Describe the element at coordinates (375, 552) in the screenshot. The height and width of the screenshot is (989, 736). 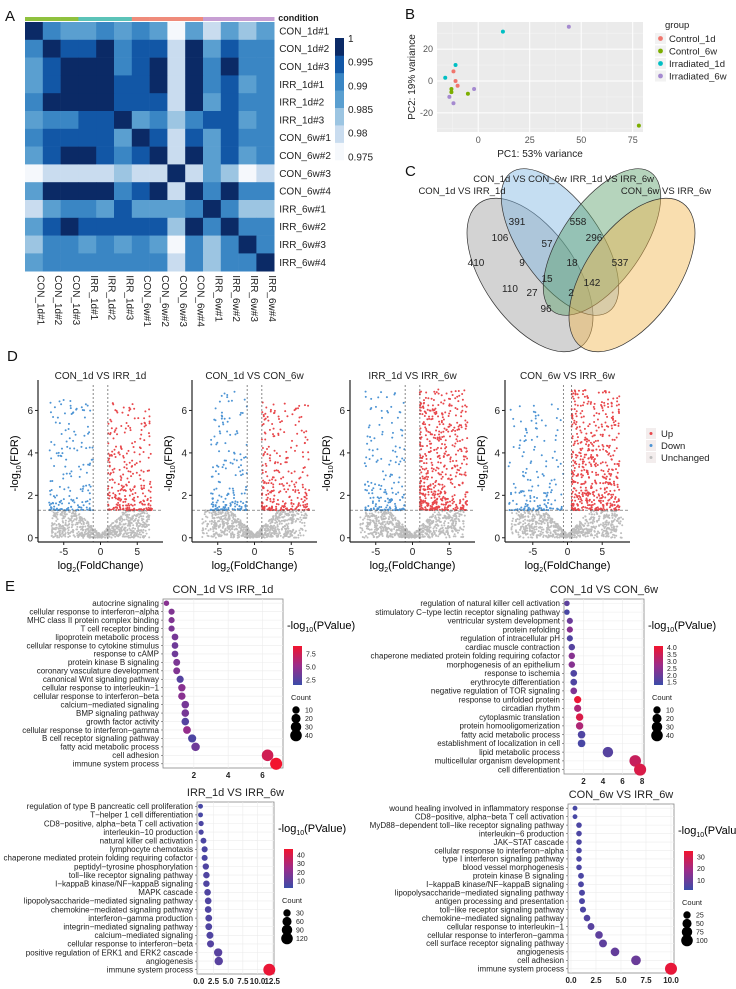
I see `x-tick-label: -5` at that location.